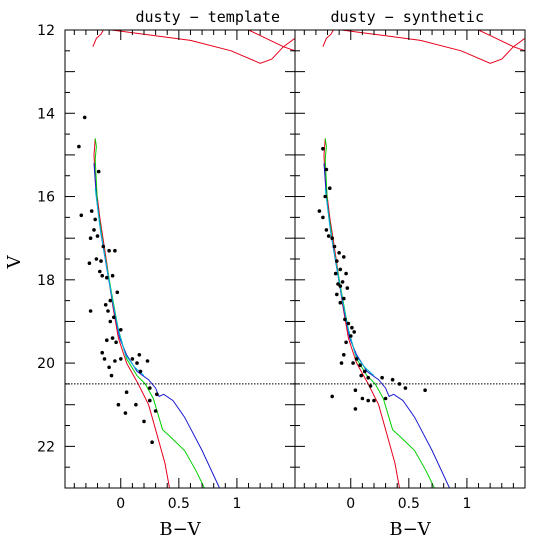 The image size is (534, 554). Describe the element at coordinates (179, 504) in the screenshot. I see `x-tick-label: 0.5` at that location.